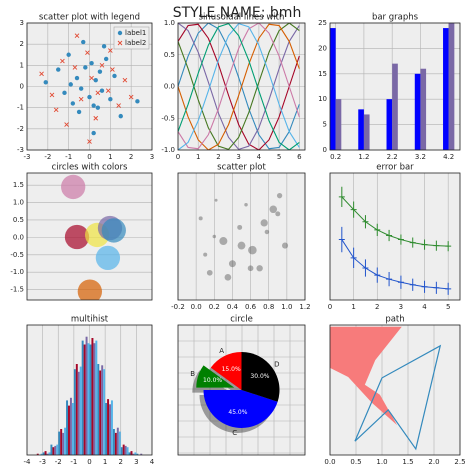  What do you see at coordinates (28, 462) in the screenshot?
I see `x-tick-label: -4` at bounding box center [28, 462].